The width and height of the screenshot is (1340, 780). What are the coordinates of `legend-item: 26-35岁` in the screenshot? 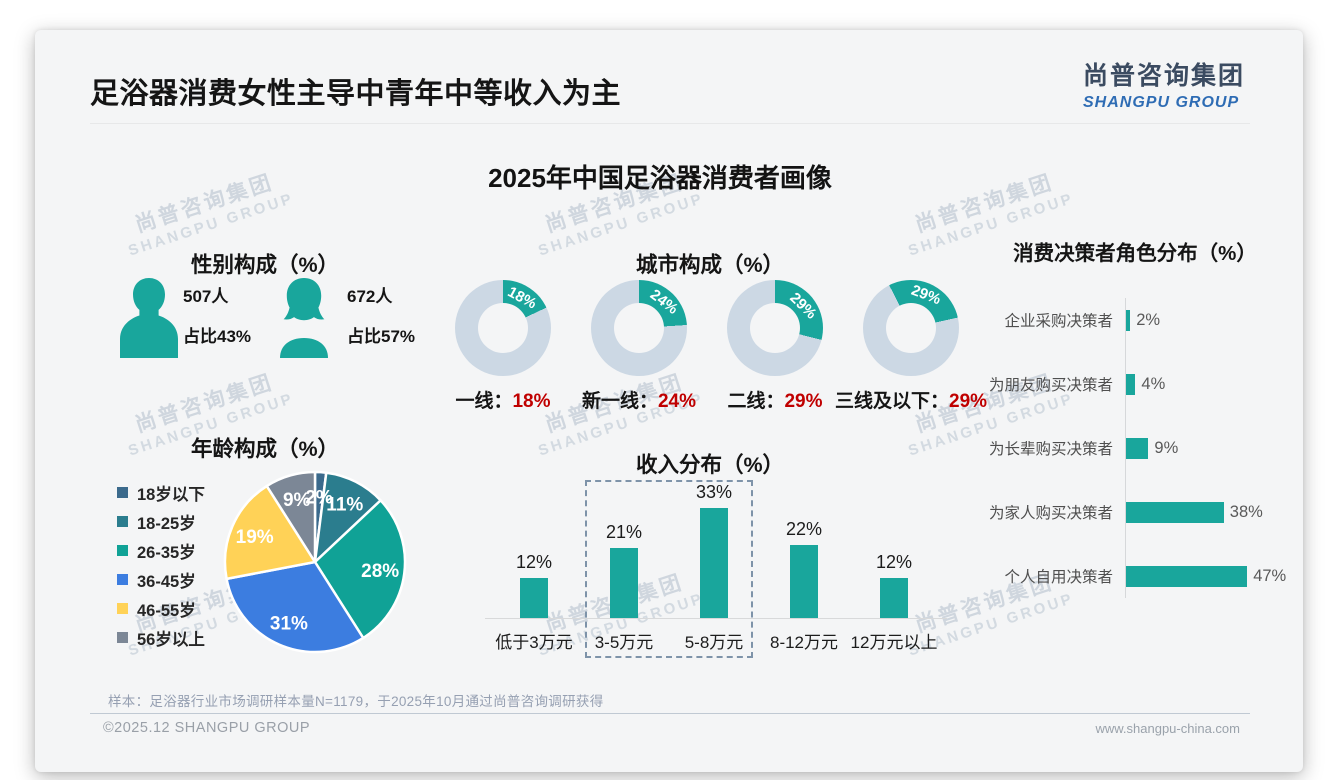 It's located at (161, 550).